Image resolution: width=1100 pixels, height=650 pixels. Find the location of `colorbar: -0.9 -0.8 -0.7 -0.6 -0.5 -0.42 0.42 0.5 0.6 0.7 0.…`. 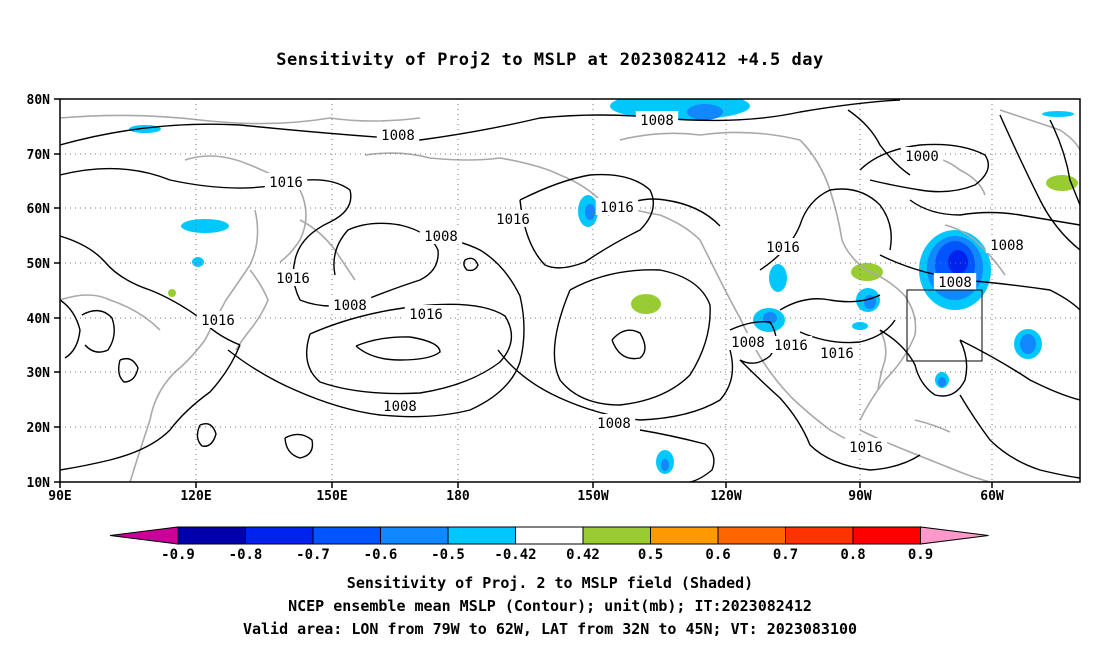

colorbar: -0.9 -0.8 -0.7 -0.6 -0.5 -0.42 0.42 0.5 0.6 0.7 0.… is located at coordinates (549, 544).